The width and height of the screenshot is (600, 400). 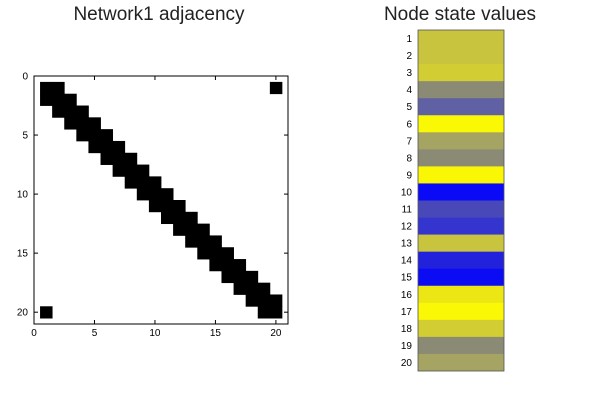 What do you see at coordinates (409, 90) in the screenshot?
I see `node-state-row-label: 4` at bounding box center [409, 90].